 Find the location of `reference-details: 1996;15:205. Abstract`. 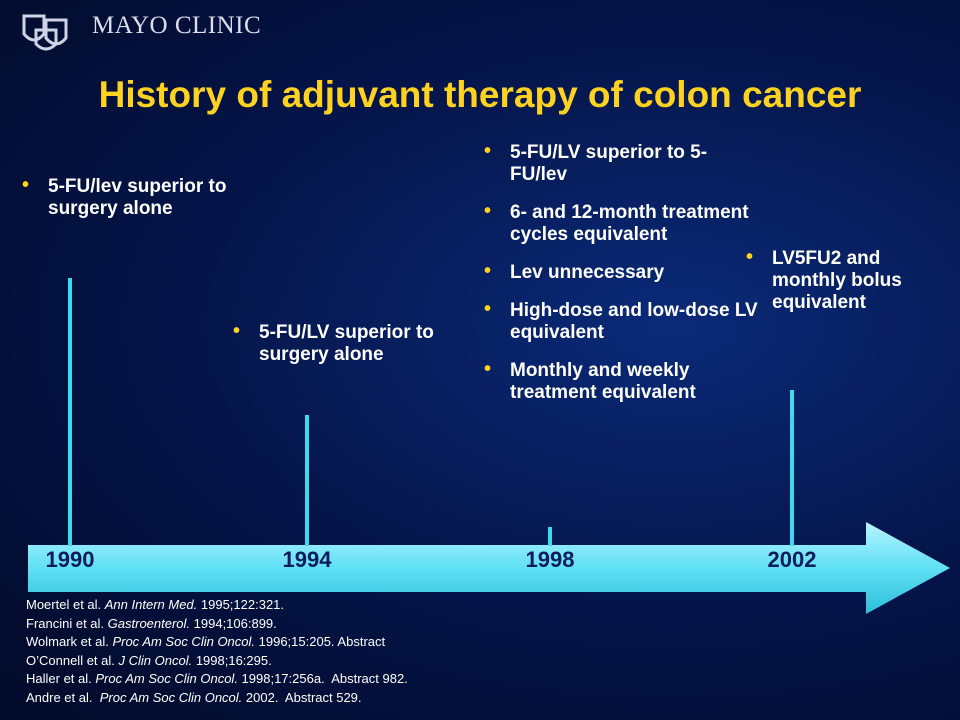

reference-details: 1996;15:205. Abstract is located at coordinates (320, 641).